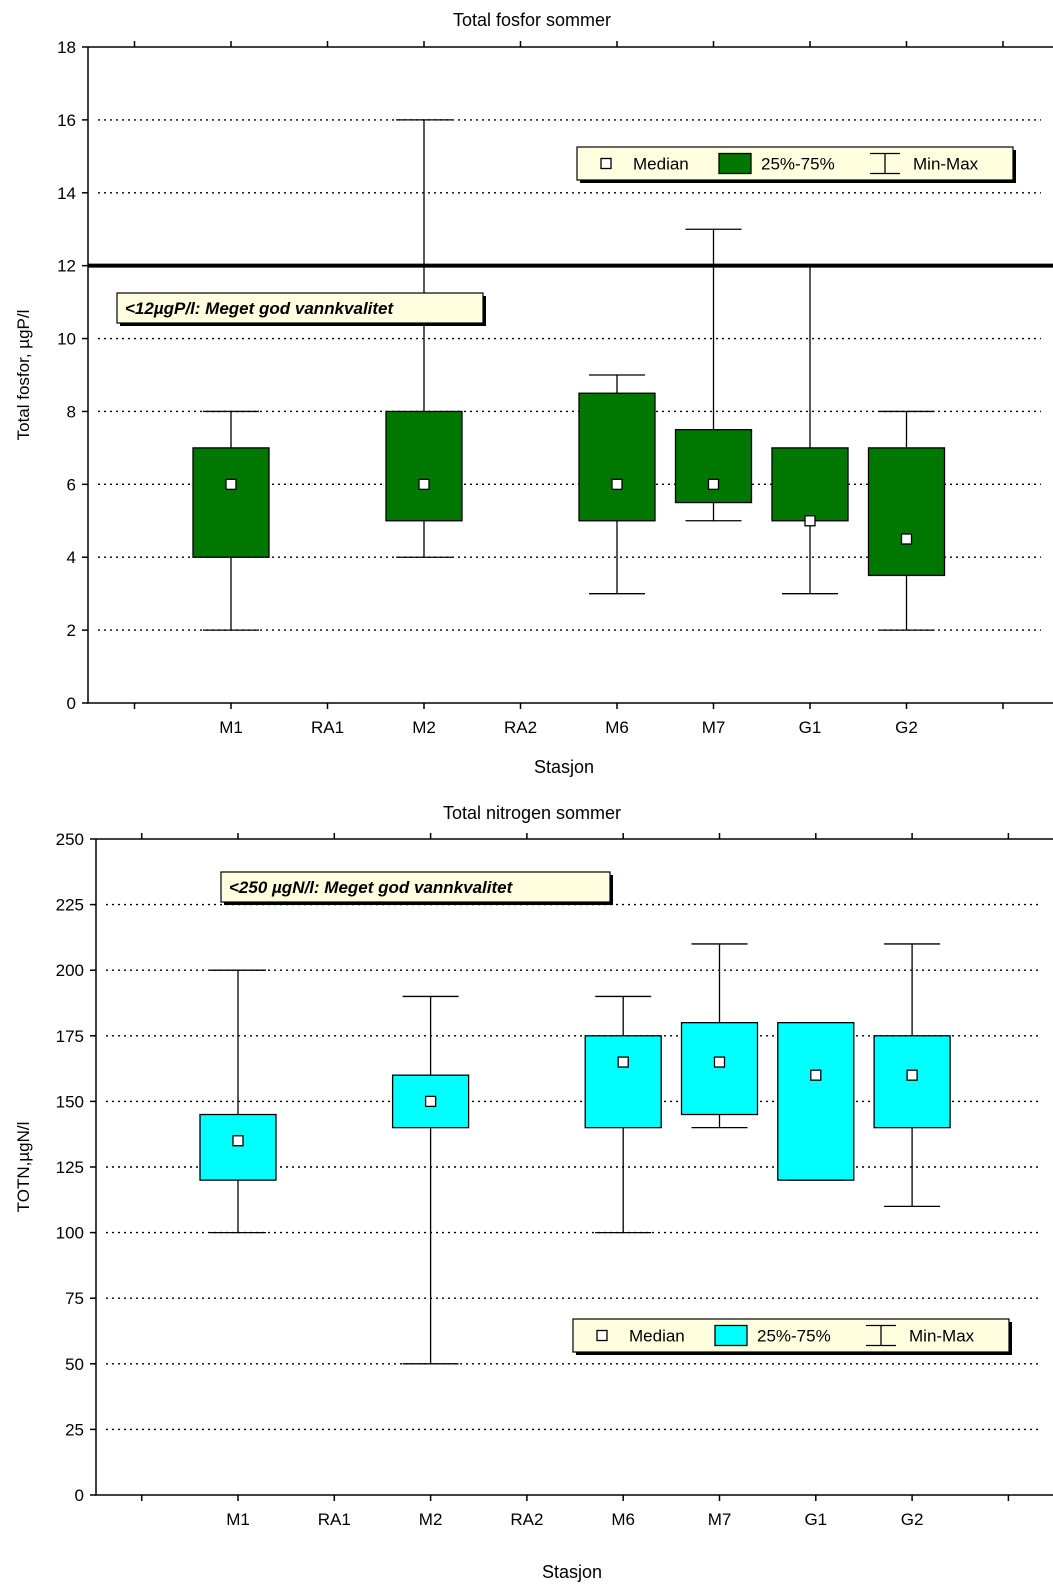 This screenshot has width=1053, height=1585. I want to click on nitrogen-legend, so click(791, 1335).